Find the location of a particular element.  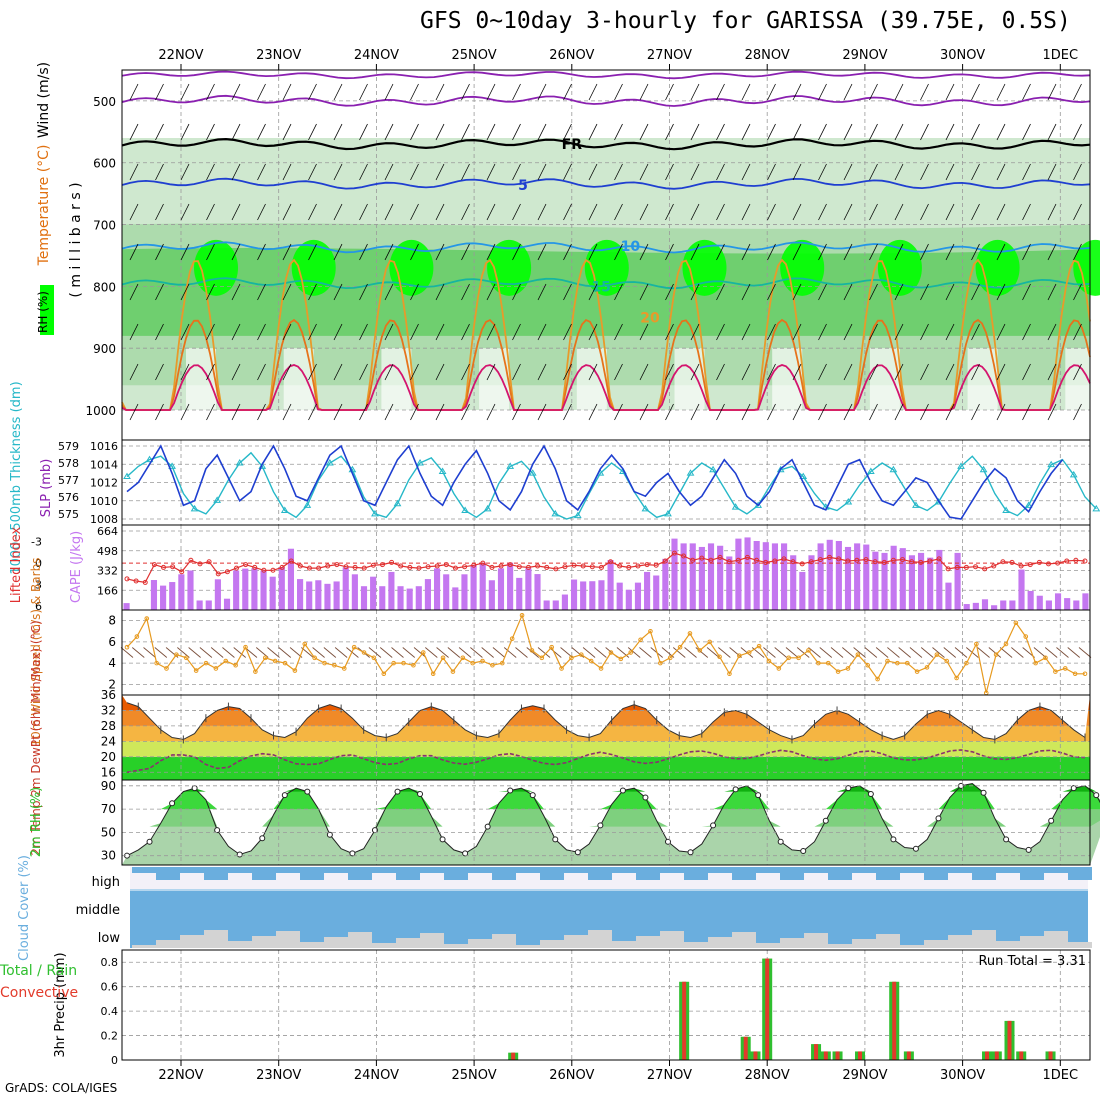

rh-line is located at coordinates (613, 819).